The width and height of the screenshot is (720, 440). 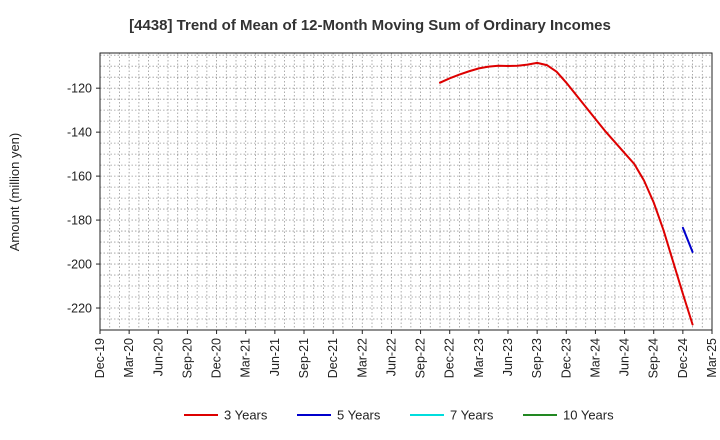 I want to click on x-tick-label: Mar-20, so click(x=129, y=358).